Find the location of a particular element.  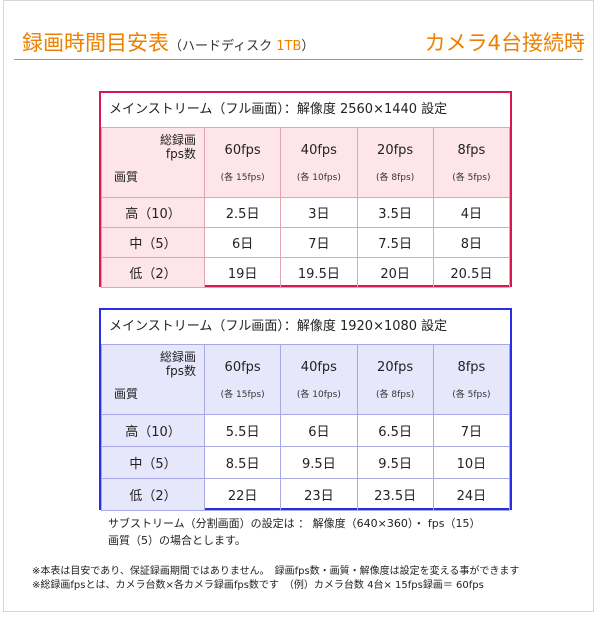

table-row: 中（5） 8.5日 9.5日 9.5日 10日 is located at coordinates (306, 462).